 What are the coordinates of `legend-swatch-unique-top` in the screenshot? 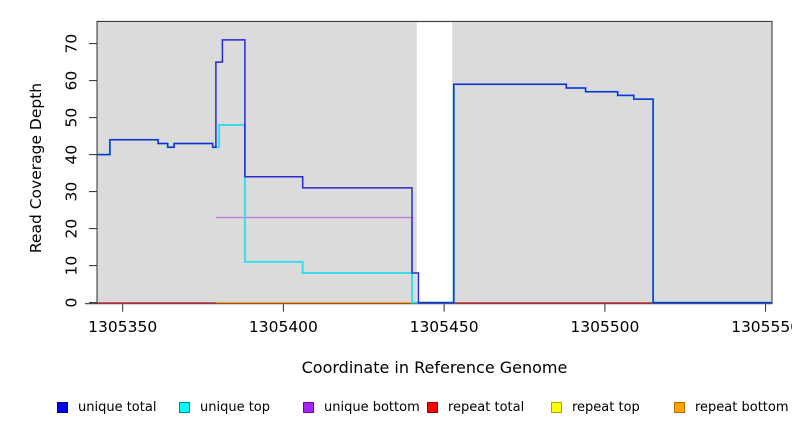 It's located at (184, 407).